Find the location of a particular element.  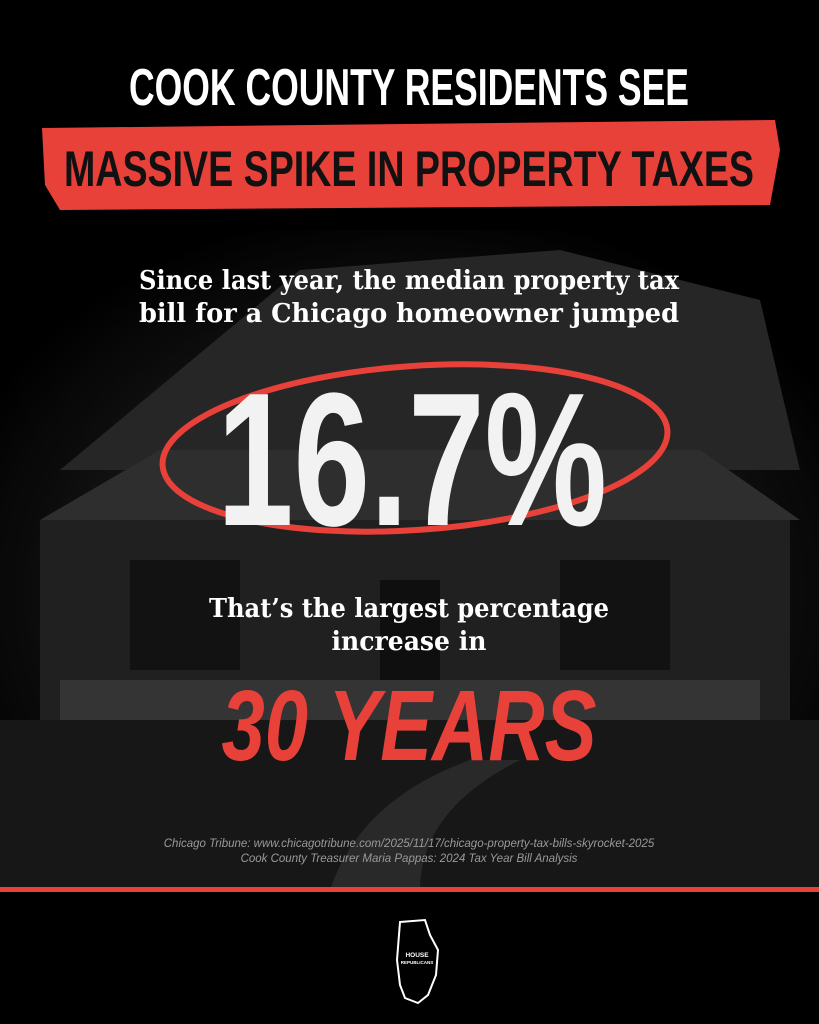

stat: 16.7% is located at coordinates (412, 460).